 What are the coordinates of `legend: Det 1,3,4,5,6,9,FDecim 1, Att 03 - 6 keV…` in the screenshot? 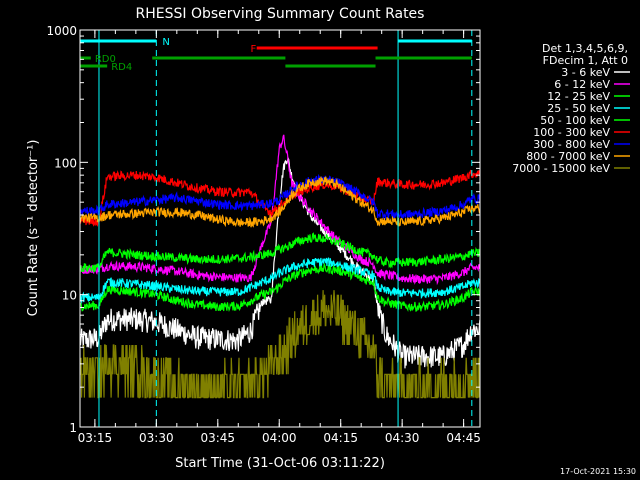 It's located at (571, 108).